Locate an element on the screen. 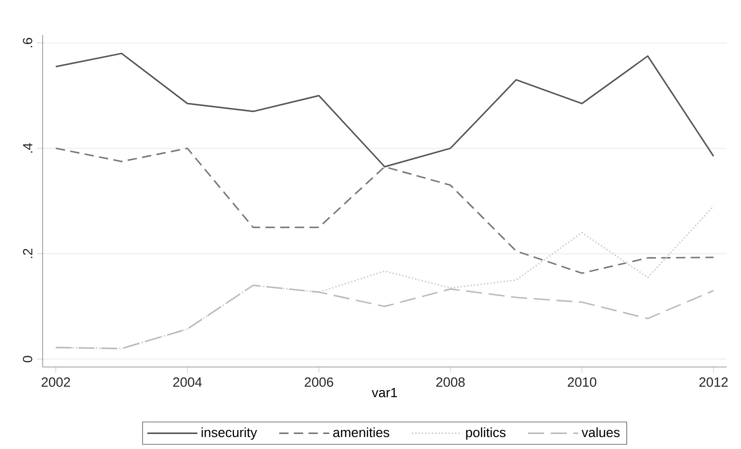  legend-label: values is located at coordinates (601, 432).